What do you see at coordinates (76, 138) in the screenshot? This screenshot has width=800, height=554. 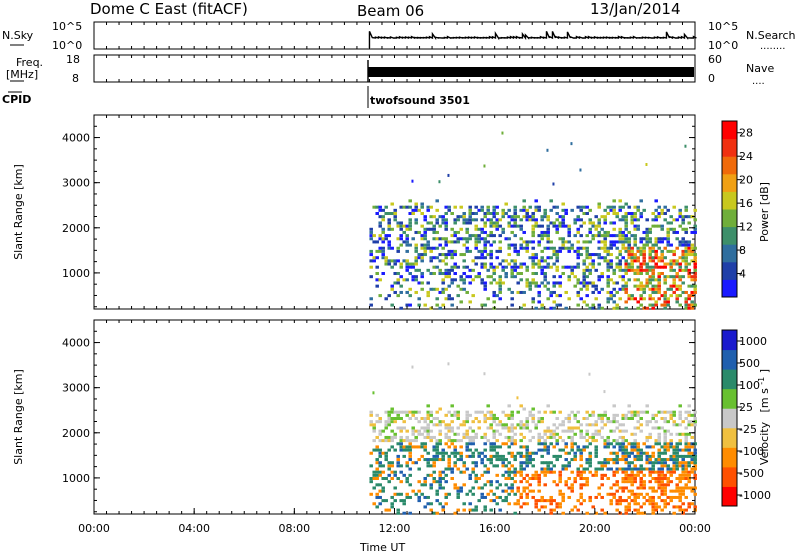 I see `ytick-label: 4000` at bounding box center [76, 138].